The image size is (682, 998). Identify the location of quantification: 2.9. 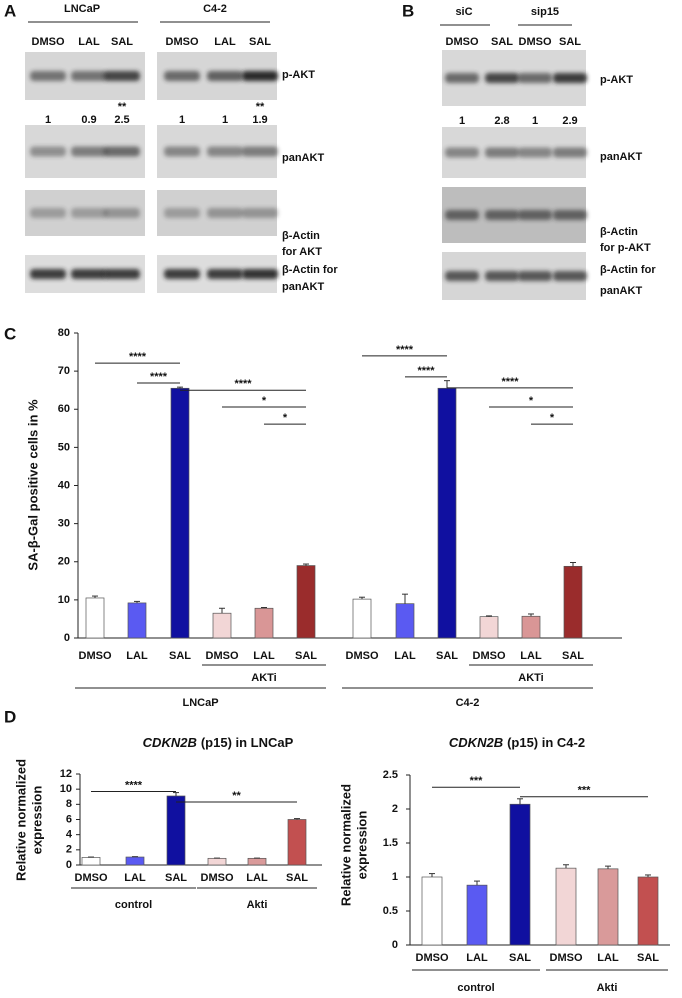
(569, 121).